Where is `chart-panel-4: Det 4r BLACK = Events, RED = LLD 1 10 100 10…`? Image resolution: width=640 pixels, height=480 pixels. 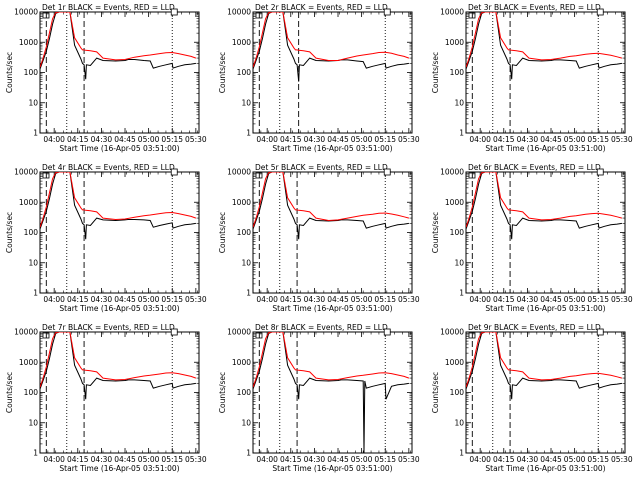 chart-panel-4: Det 4r BLACK = Events, RED = LLD 1 10 100 10… is located at coordinates (106, 238).